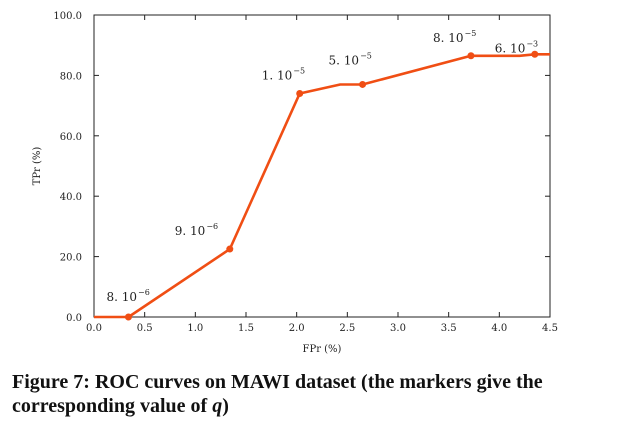  What do you see at coordinates (550, 328) in the screenshot?
I see `x-tick-label: 4.5` at bounding box center [550, 328].